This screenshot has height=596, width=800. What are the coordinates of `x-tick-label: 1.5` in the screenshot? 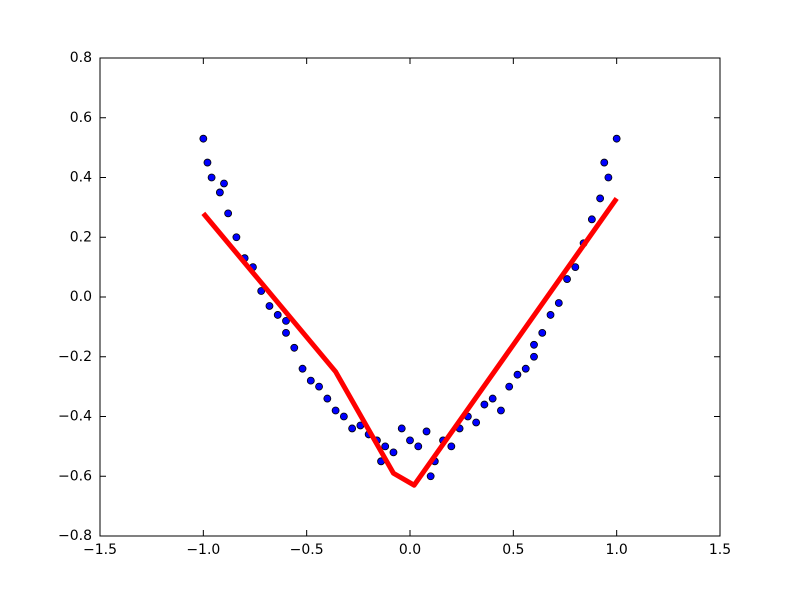 It's located at (720, 550).